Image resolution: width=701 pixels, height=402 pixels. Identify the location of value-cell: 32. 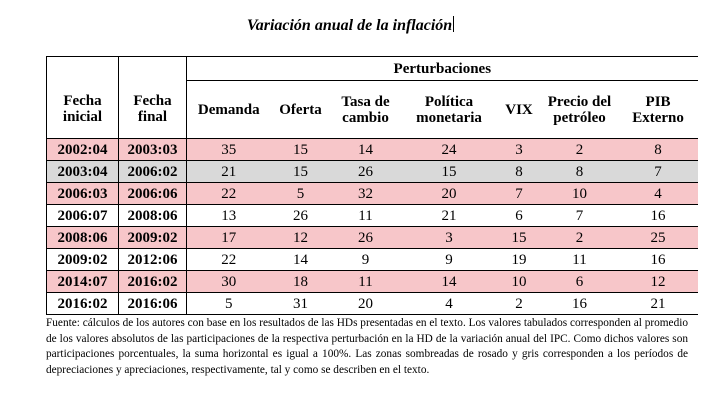
(365, 193).